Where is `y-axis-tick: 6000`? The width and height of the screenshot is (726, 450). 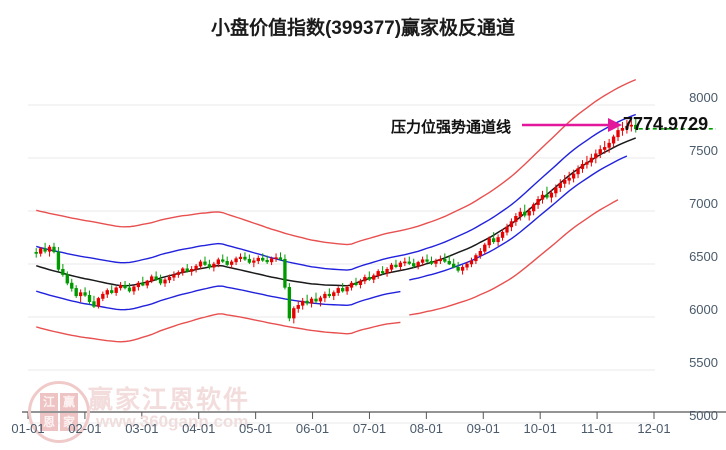
y-axis-tick: 6000 is located at coordinates (703, 309).